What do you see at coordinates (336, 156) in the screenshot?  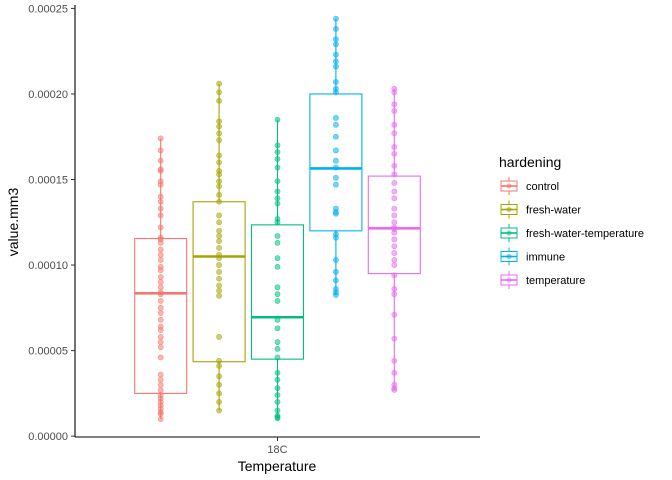 I see `box-group-immune` at bounding box center [336, 156].